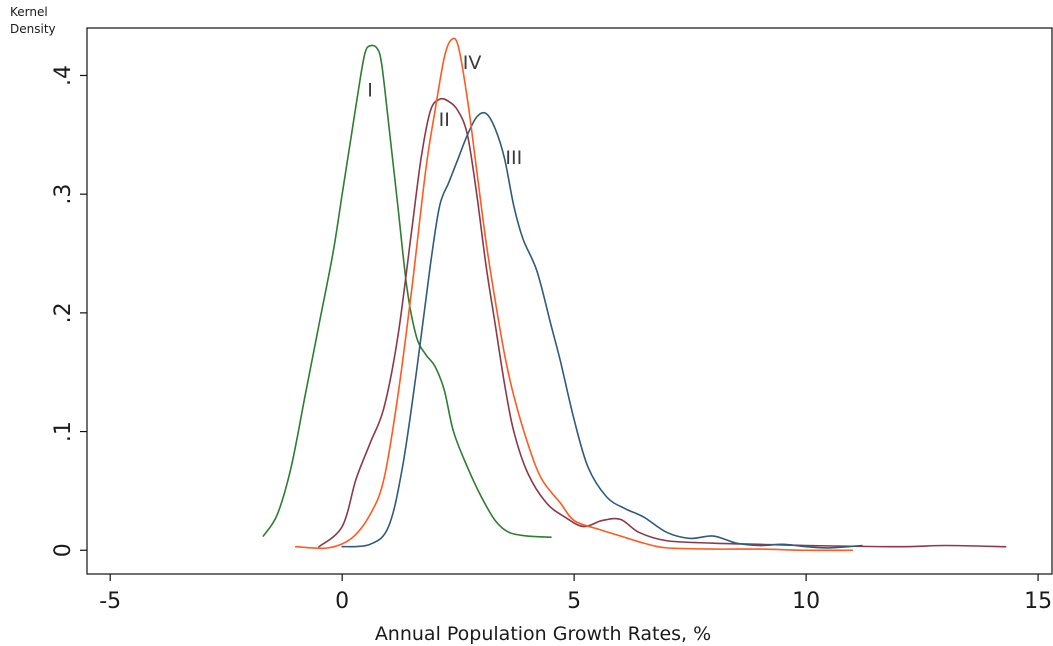 This screenshot has height=646, width=1053. I want to click on y-axis-label-line-1: Kernel, so click(29, 12).